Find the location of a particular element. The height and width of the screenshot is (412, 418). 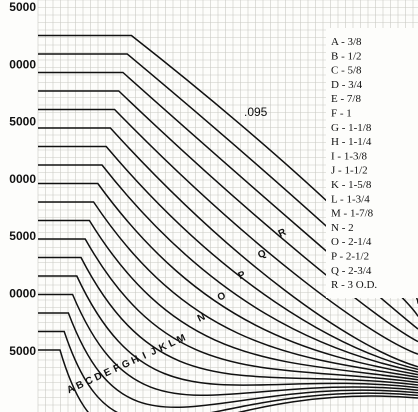

legend-entry: C - 5/8 is located at coordinates (346, 71).